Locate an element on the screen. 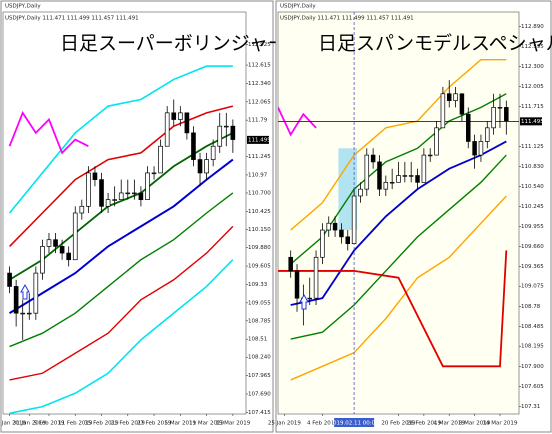  x-tick-label: 11 Feb 2019 is located at coordinates (75, 424).